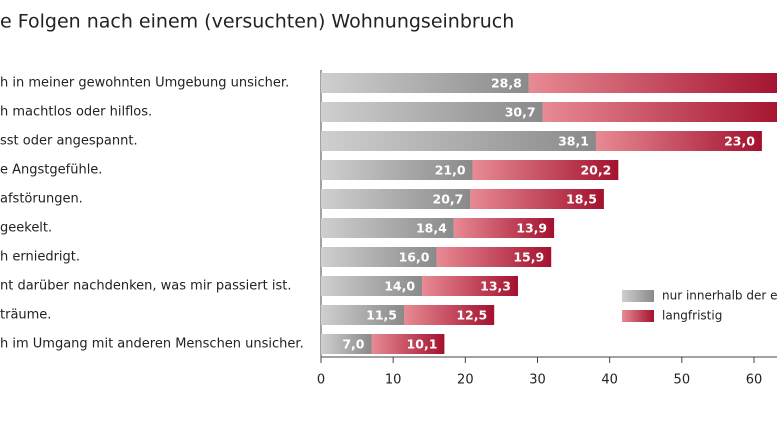  I want to click on category-label: afstörungen., so click(41, 199).